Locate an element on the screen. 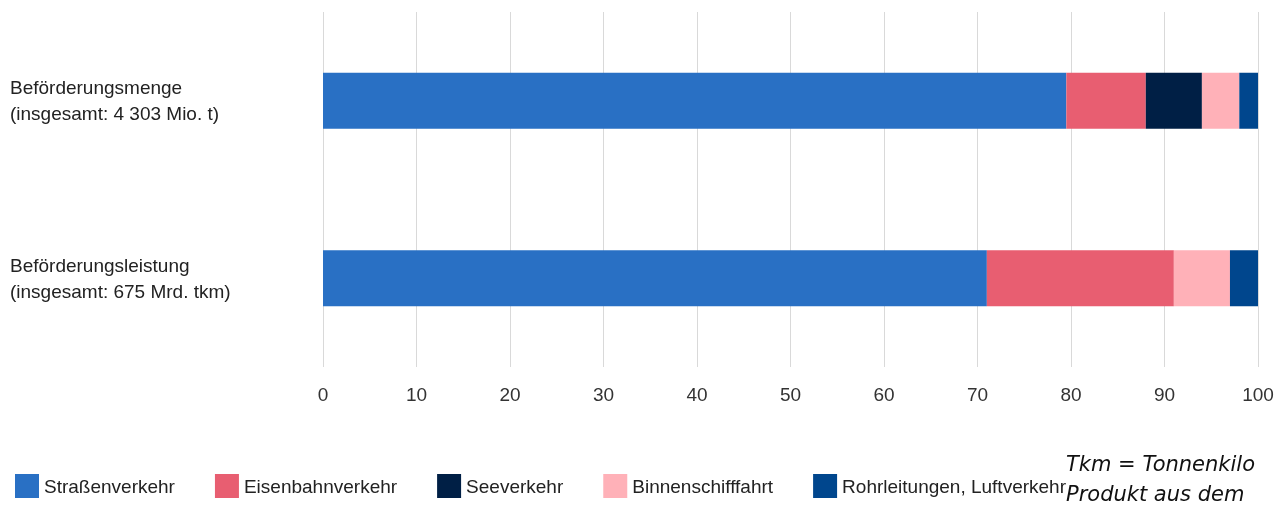 This screenshot has height=507, width=1280. x-tick-label: 0 is located at coordinates (323, 394).